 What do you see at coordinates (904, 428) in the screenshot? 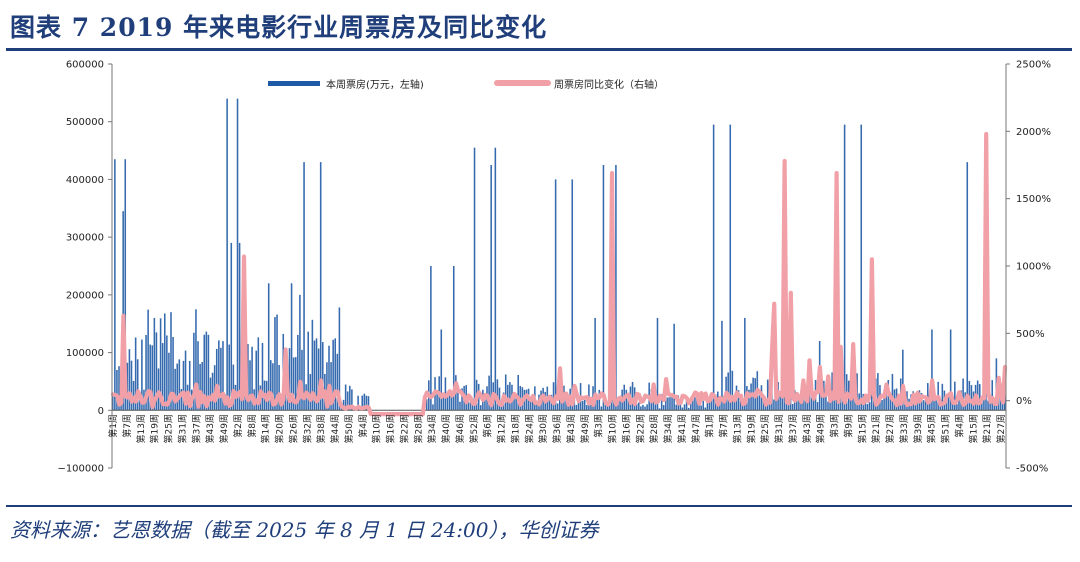
I see `x-tick-label: 第33周` at bounding box center [904, 428].